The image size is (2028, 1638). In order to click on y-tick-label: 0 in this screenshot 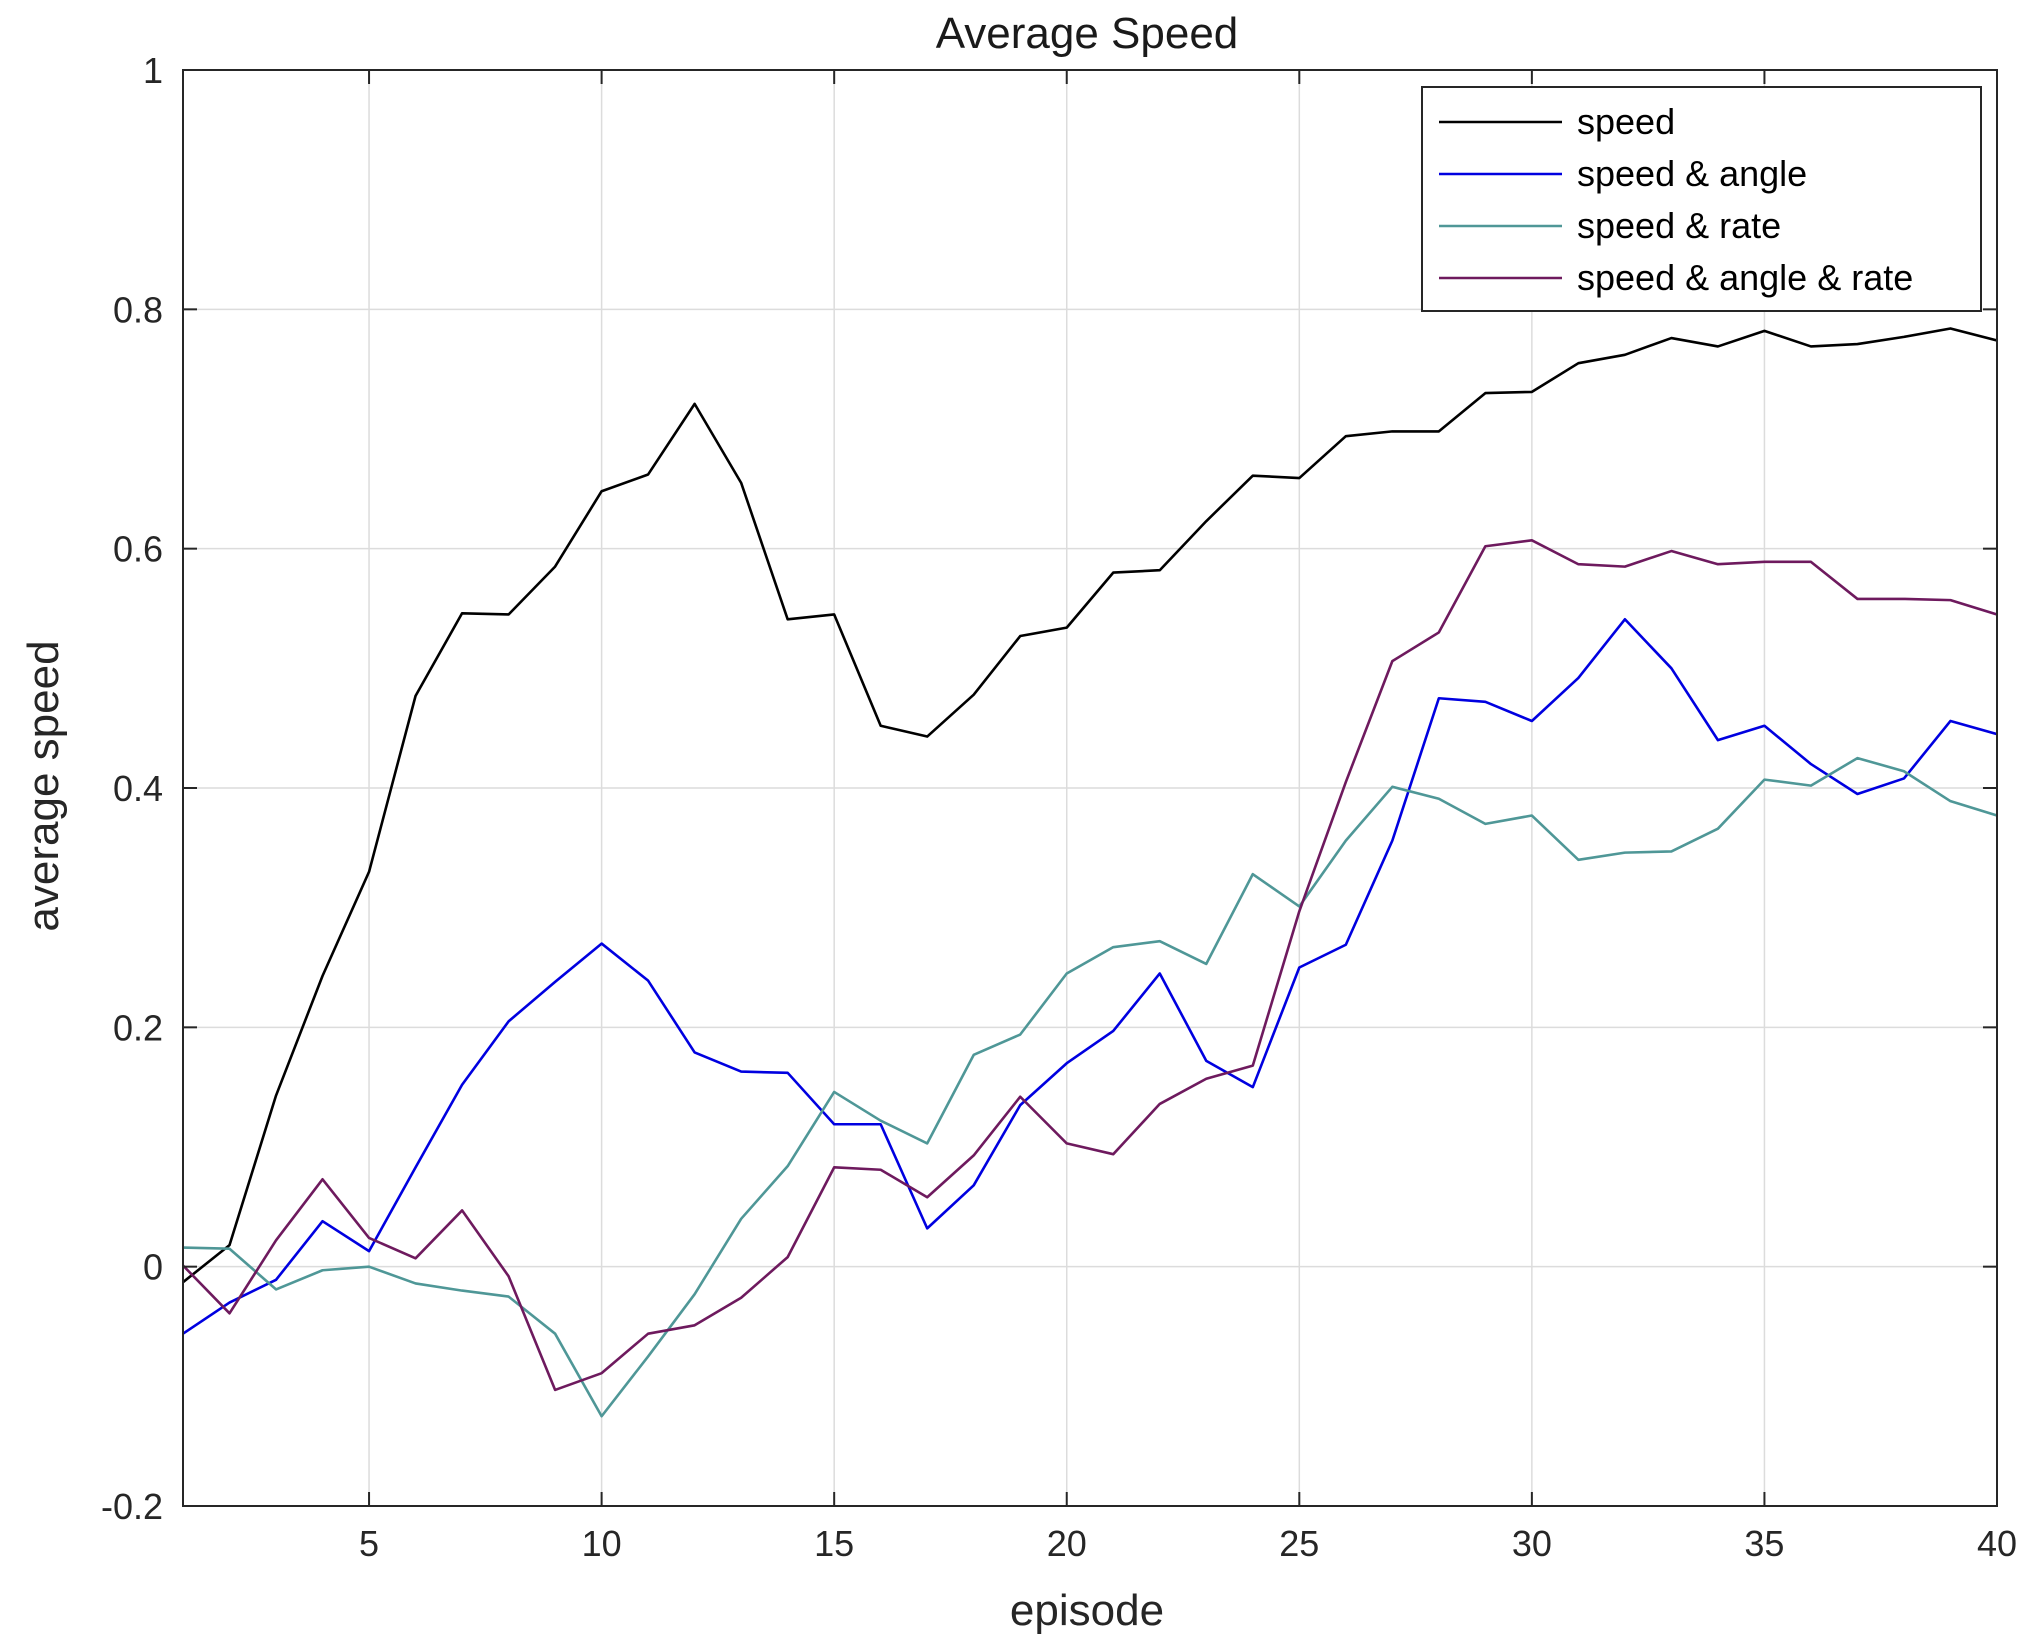, I will do `click(153, 1267)`.